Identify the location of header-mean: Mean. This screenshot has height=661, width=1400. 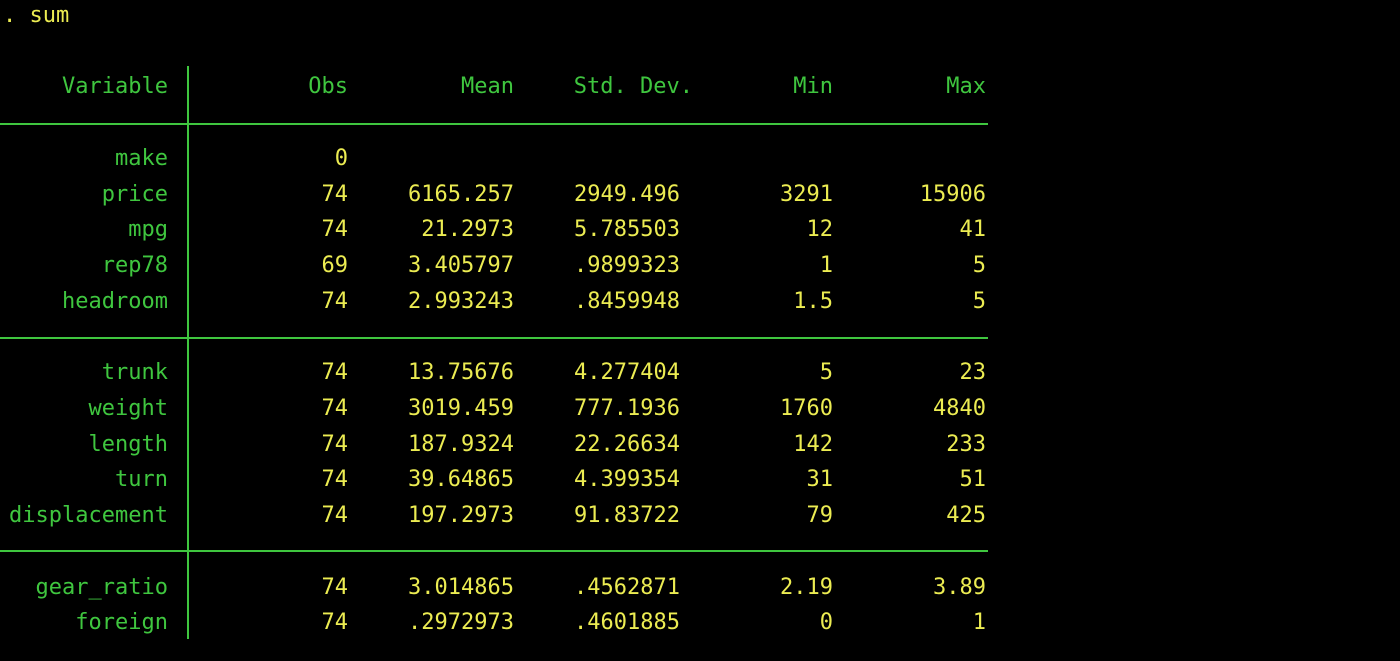
(487, 86).